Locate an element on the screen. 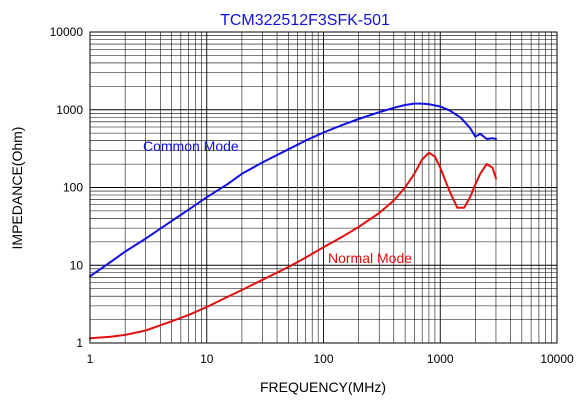  y-axis-label: IMPEDANCE(Ohm) is located at coordinates (17, 188).